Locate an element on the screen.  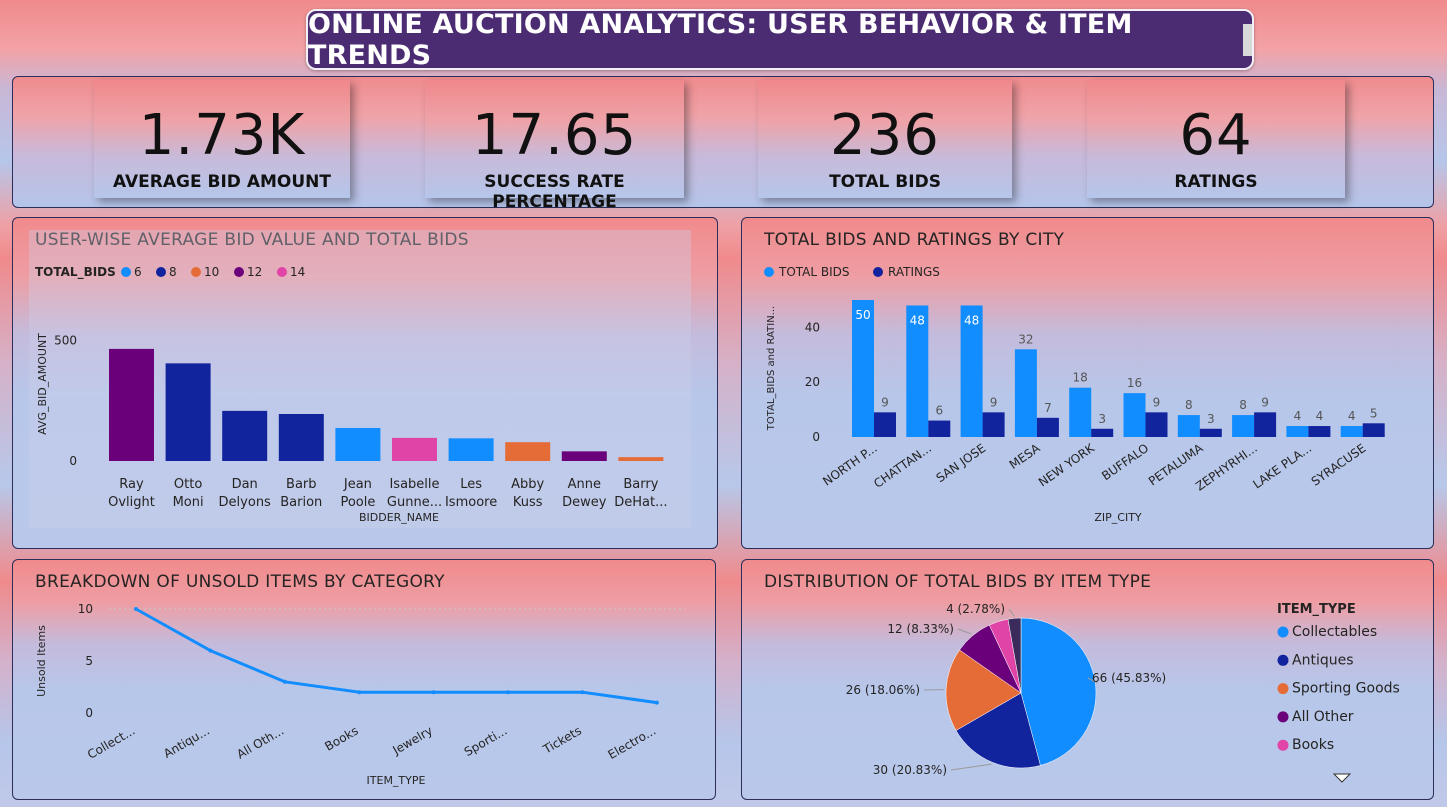
y-tick-label: 500 is located at coordinates (65, 340).